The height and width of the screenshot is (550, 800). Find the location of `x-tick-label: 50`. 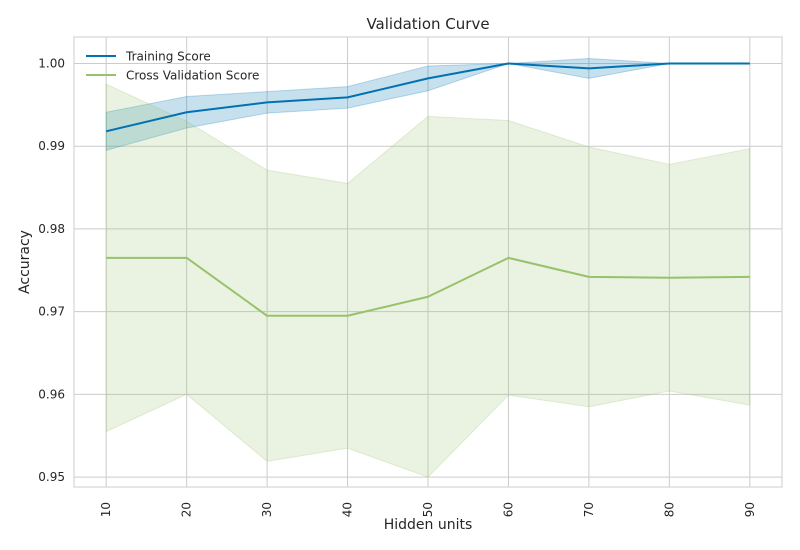

x-tick-label: 50 is located at coordinates (428, 509).